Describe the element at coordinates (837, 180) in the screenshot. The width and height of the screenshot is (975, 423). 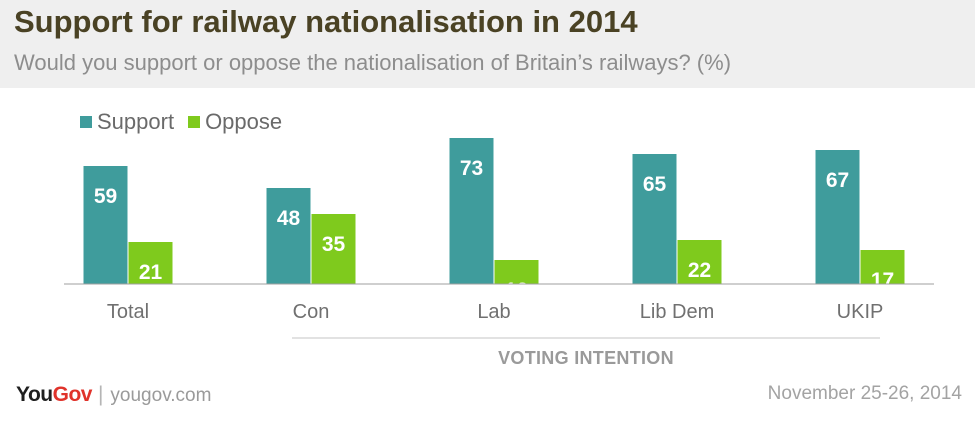
I see `data-label-support: 67` at that location.